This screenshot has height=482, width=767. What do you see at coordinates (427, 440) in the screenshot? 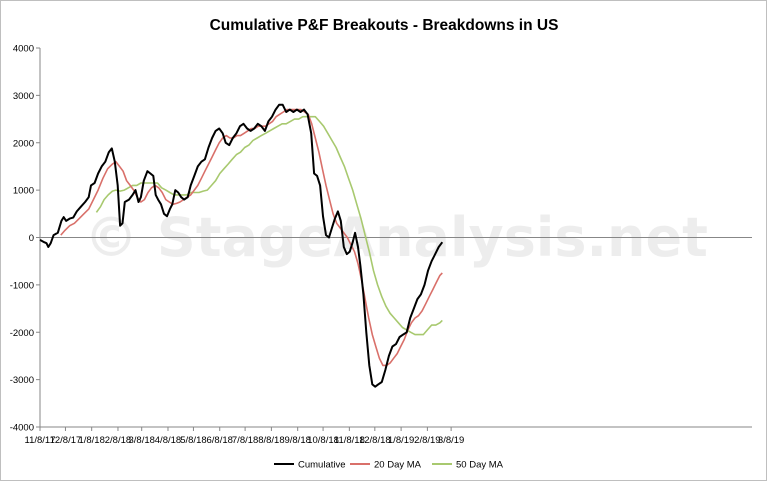
I see `x-tick-label: 2/8/19` at bounding box center [427, 440].